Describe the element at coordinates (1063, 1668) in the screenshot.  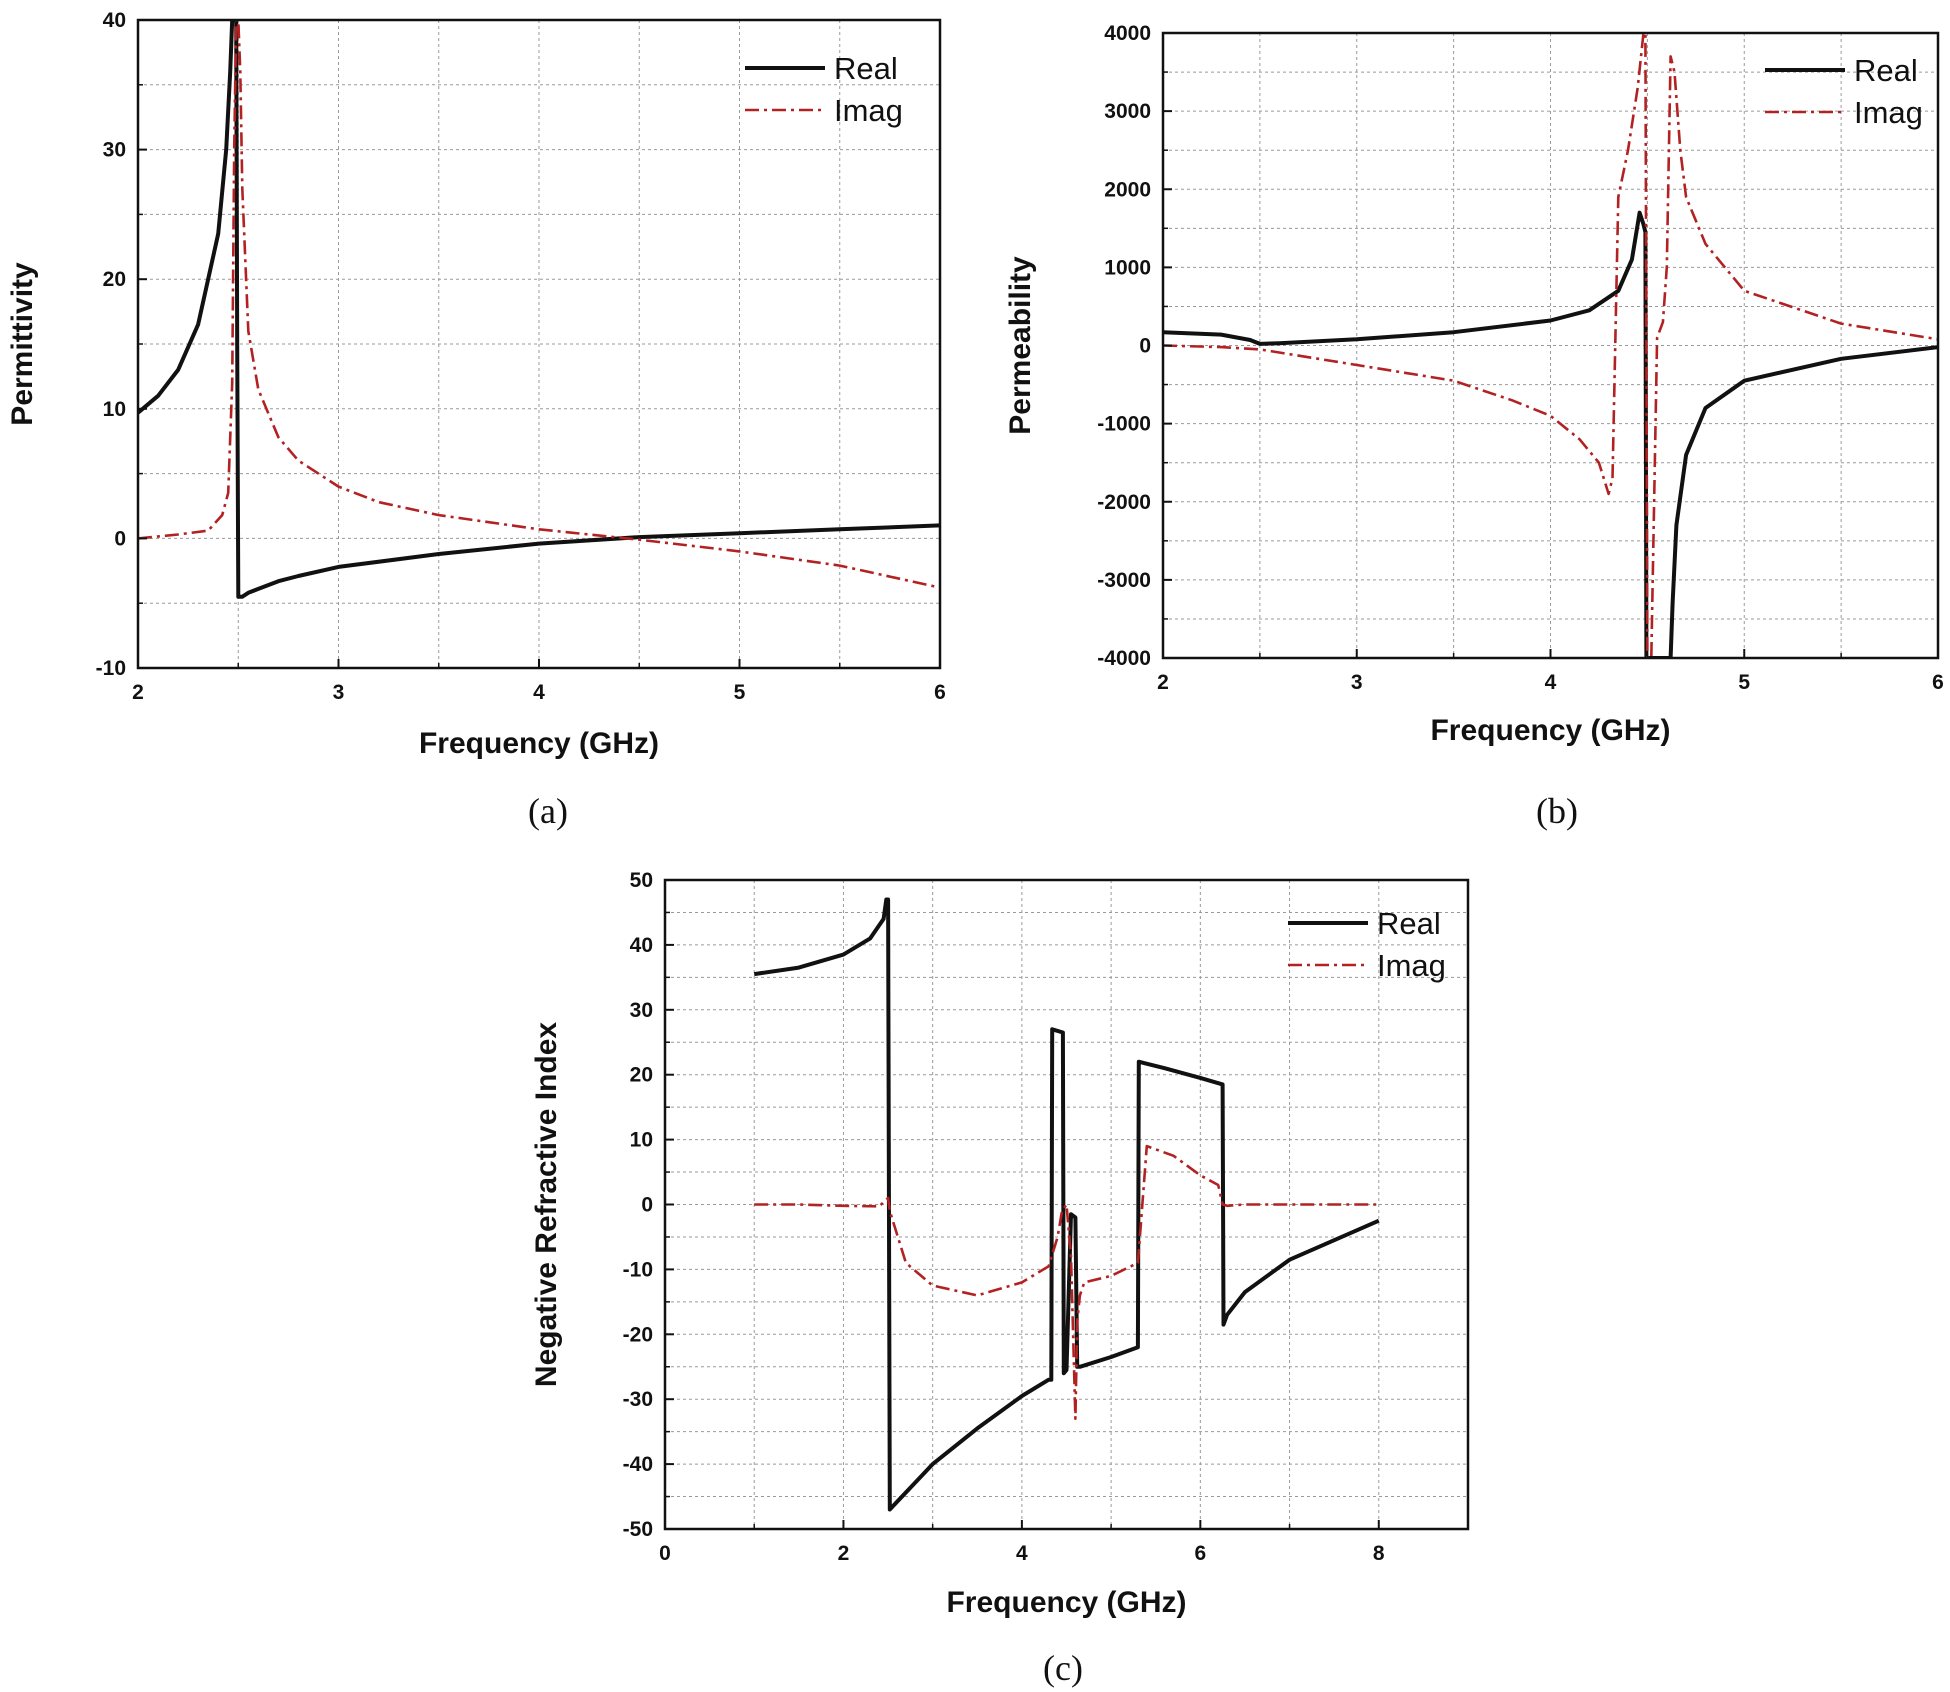
I see `panel-caption: (c)` at that location.